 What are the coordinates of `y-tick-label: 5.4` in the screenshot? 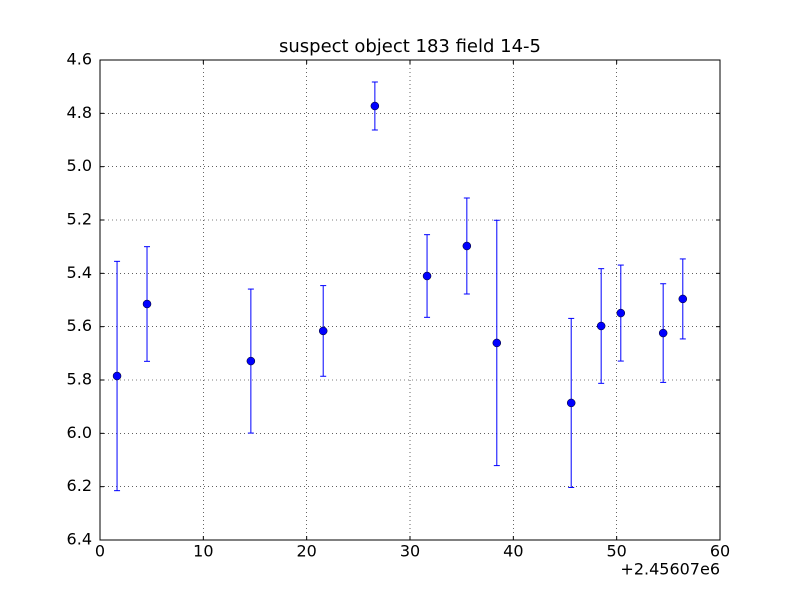 It's located at (79, 272).